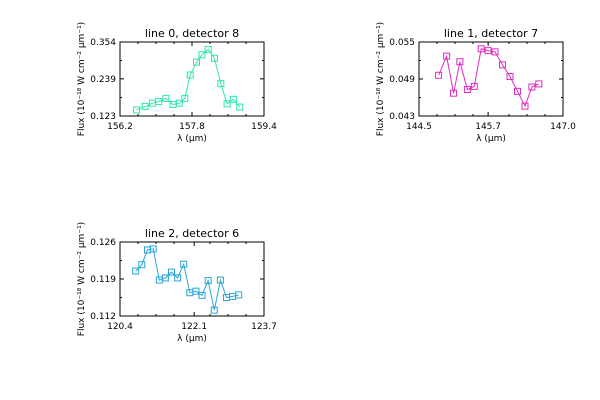 This screenshot has width=600, height=400. I want to click on x-tick-label: 147.0, so click(563, 127).